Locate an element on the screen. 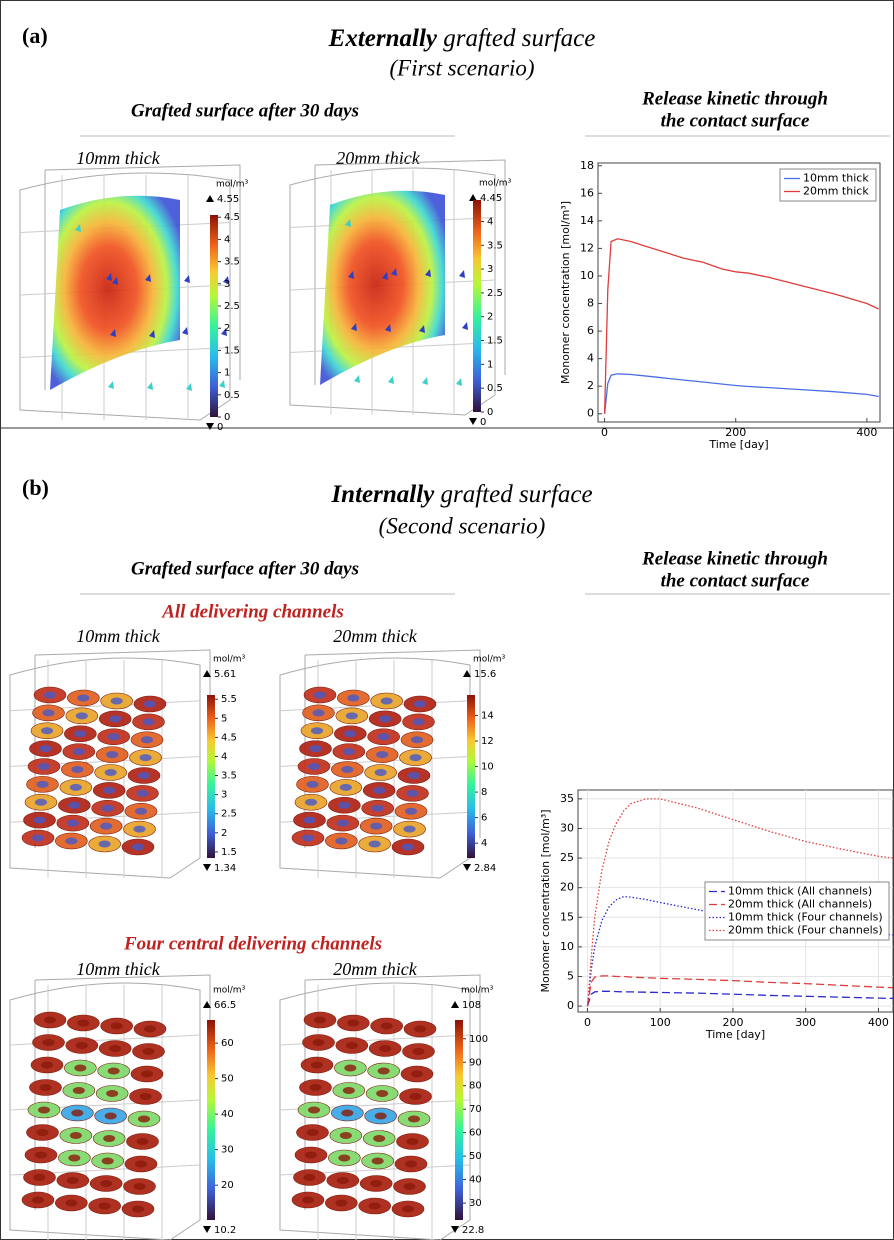 This screenshot has width=894, height=1240. colorbar is located at coordinates (211, 1120).